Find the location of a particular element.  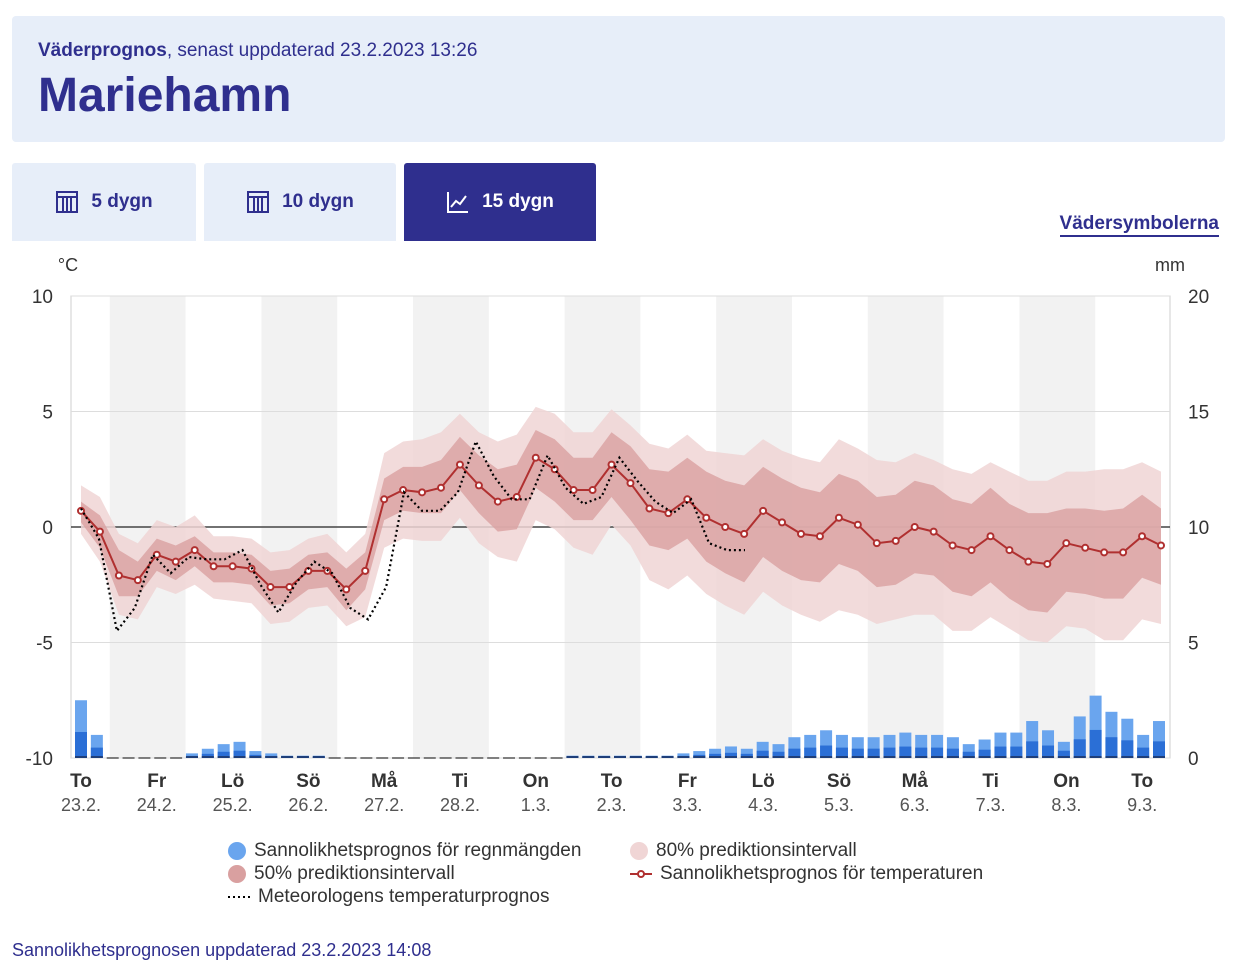

band80-swatch is located at coordinates (639, 851).